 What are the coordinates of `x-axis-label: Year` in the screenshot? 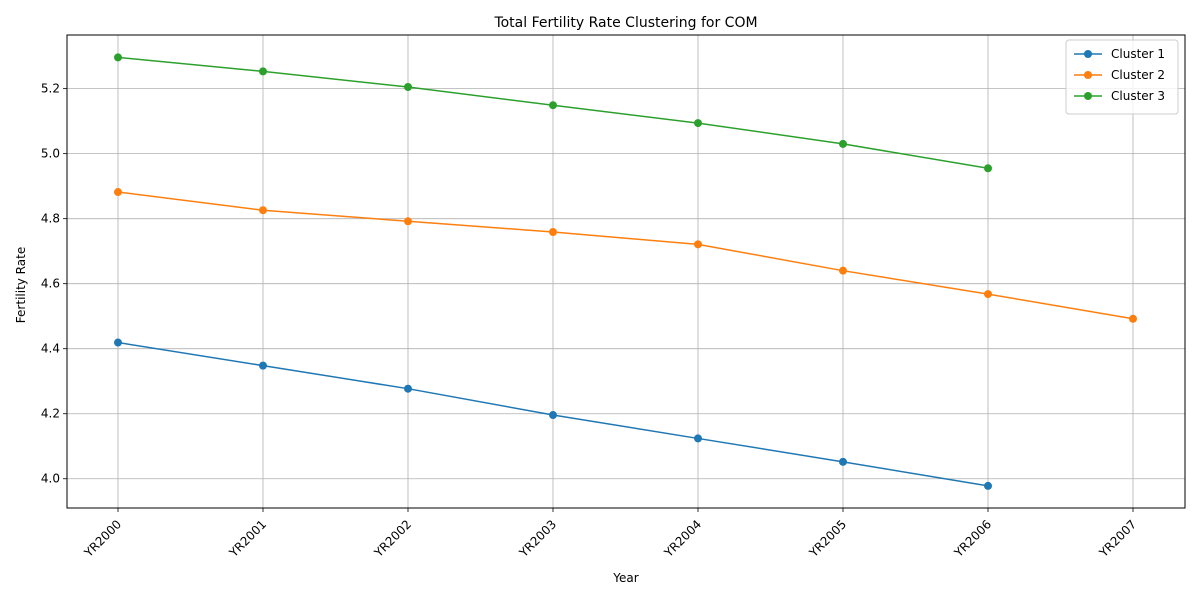 It's located at (625, 578).